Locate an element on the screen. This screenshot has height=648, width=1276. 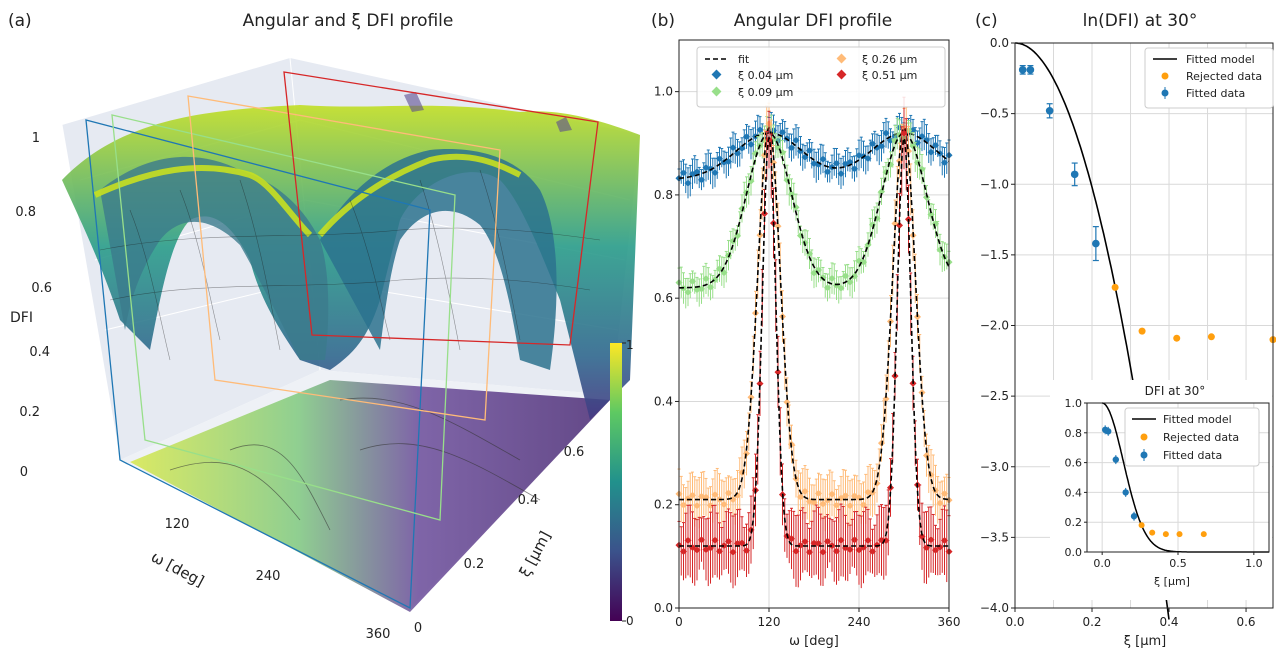
legend-rejected-data: Rejected data is located at coordinates (1224, 76).